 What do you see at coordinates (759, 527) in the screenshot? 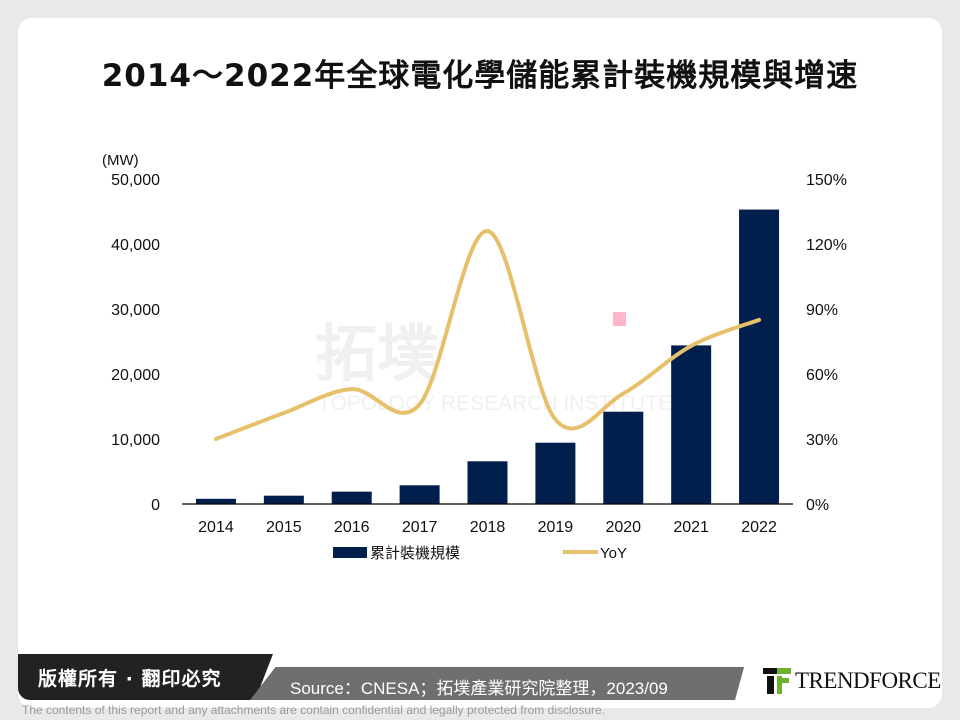
I see `x-tick-label: 2022` at bounding box center [759, 527].